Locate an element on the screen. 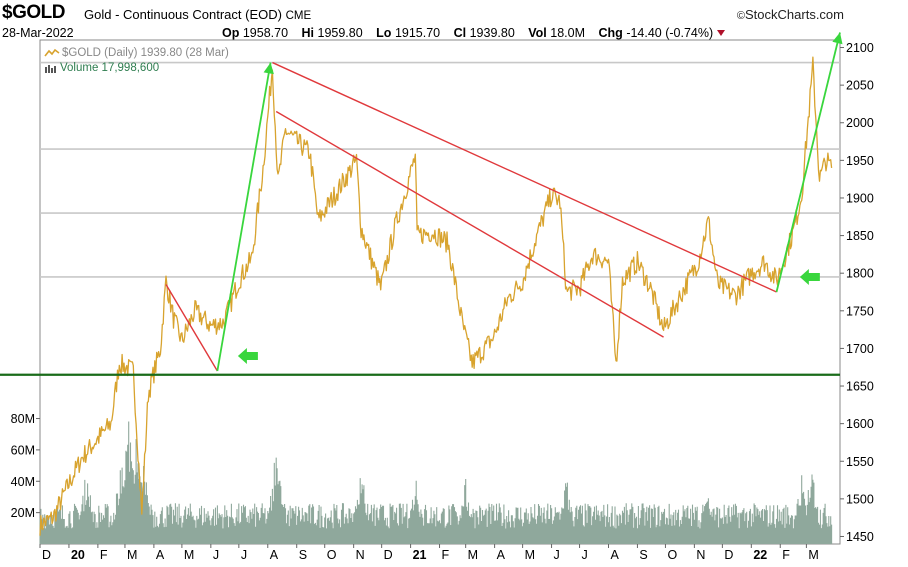 The width and height of the screenshot is (908, 567). symbol-title: $GOLD is located at coordinates (33, 12).